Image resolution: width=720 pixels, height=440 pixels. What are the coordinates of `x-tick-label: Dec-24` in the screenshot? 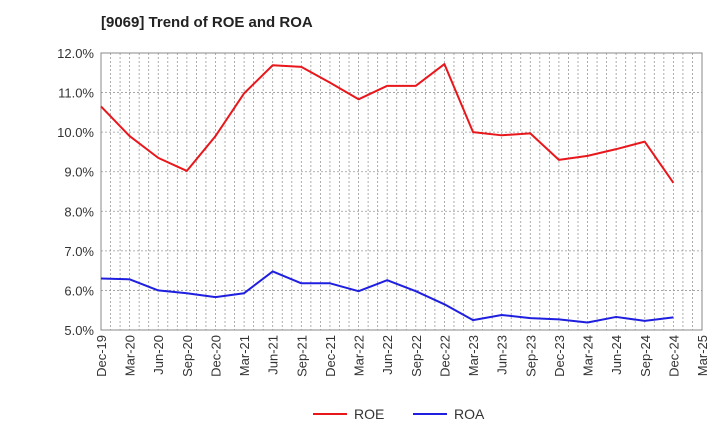 It's located at (673, 356).